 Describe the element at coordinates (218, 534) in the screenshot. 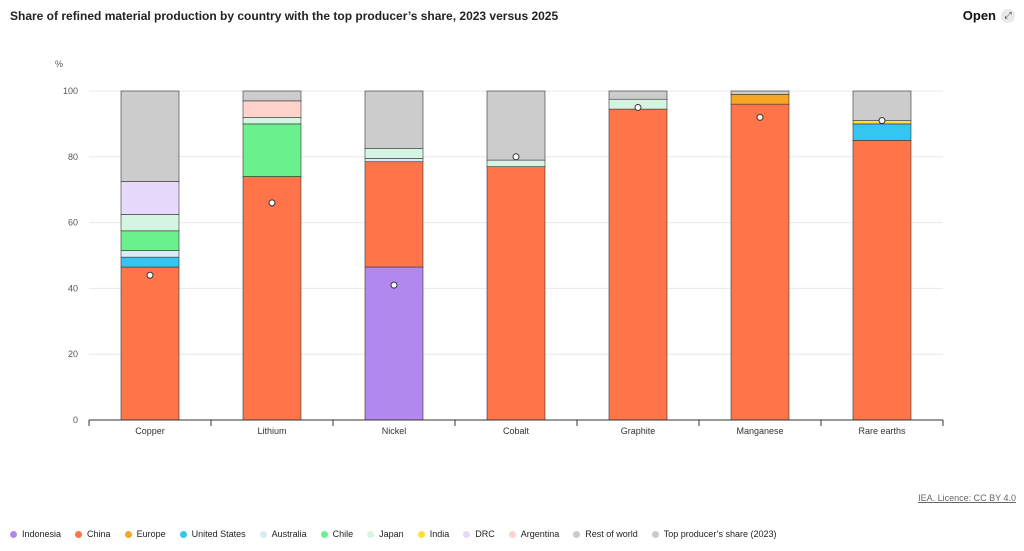

I see `legend-label: United States` at that location.